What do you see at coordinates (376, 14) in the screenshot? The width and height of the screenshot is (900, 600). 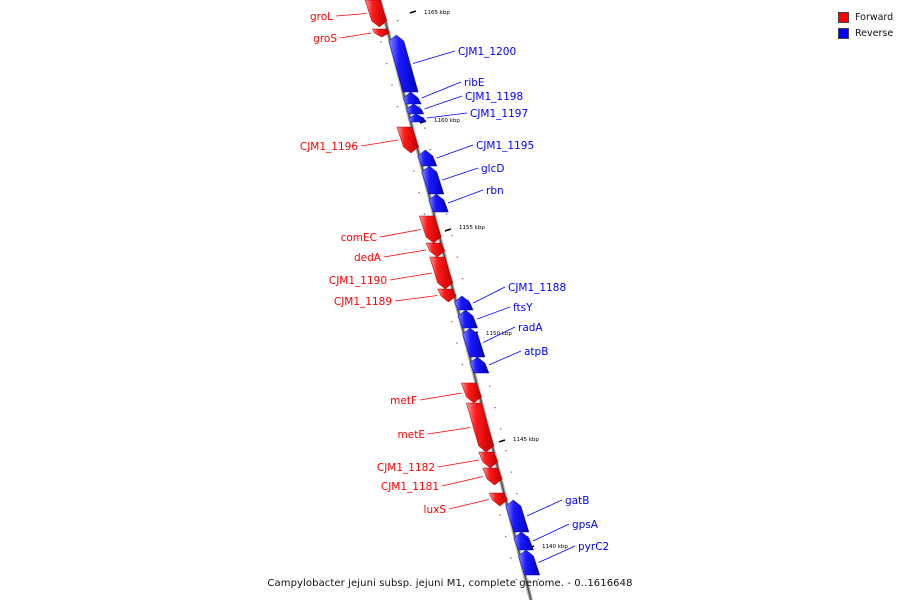 I see `gene-grol` at bounding box center [376, 14].